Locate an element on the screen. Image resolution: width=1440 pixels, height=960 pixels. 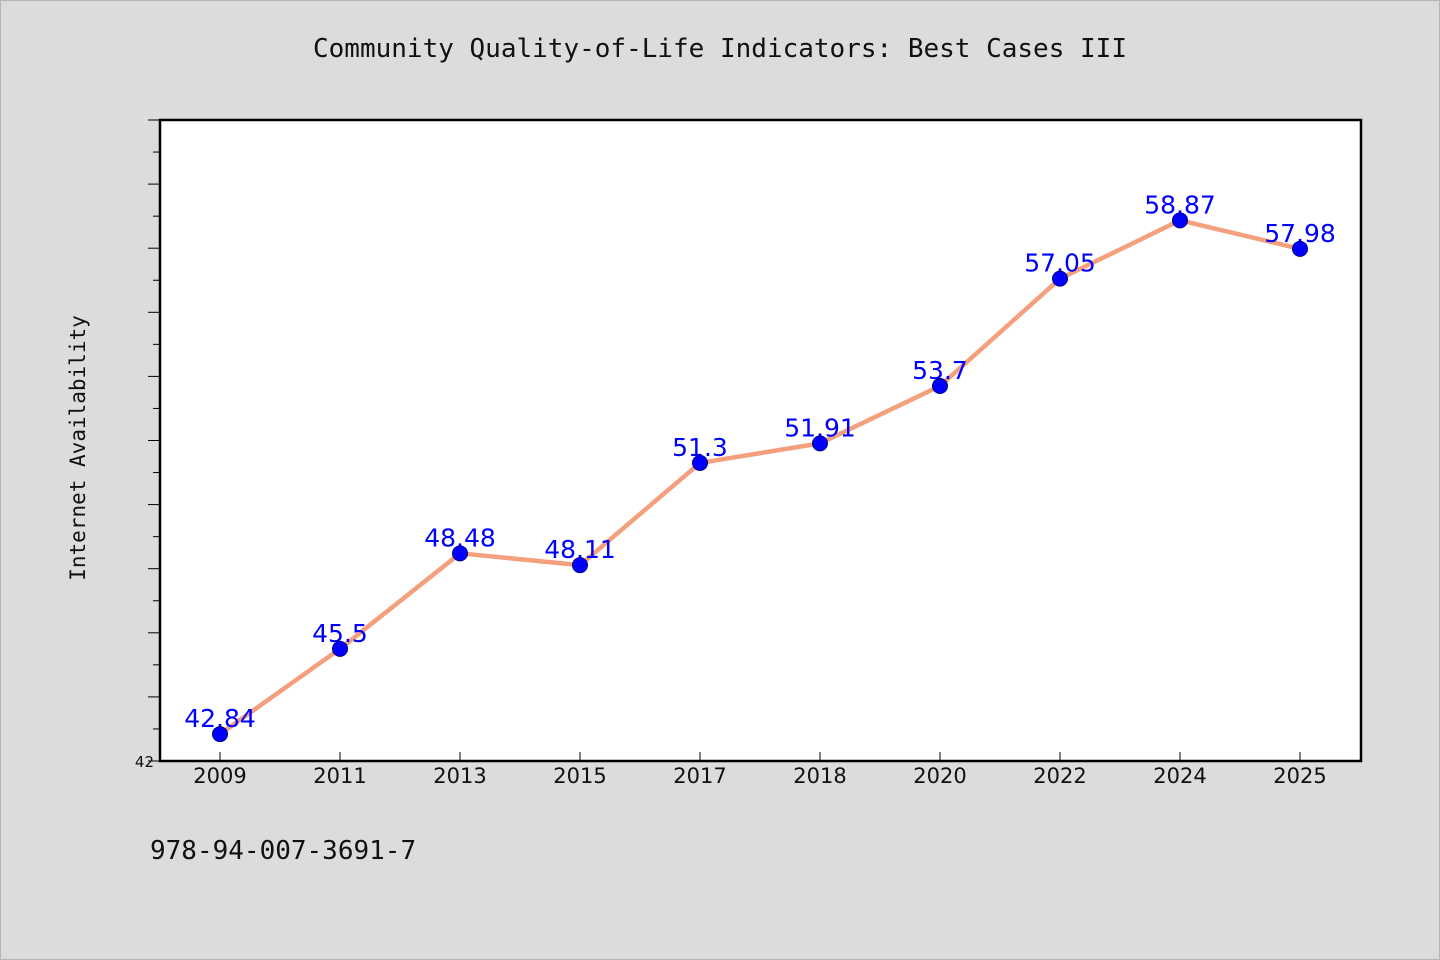
x-axis-ticks: 2009 2011 2013 2015 2017 2018 2020 2022 2024 2025 is located at coordinates (760, 770).